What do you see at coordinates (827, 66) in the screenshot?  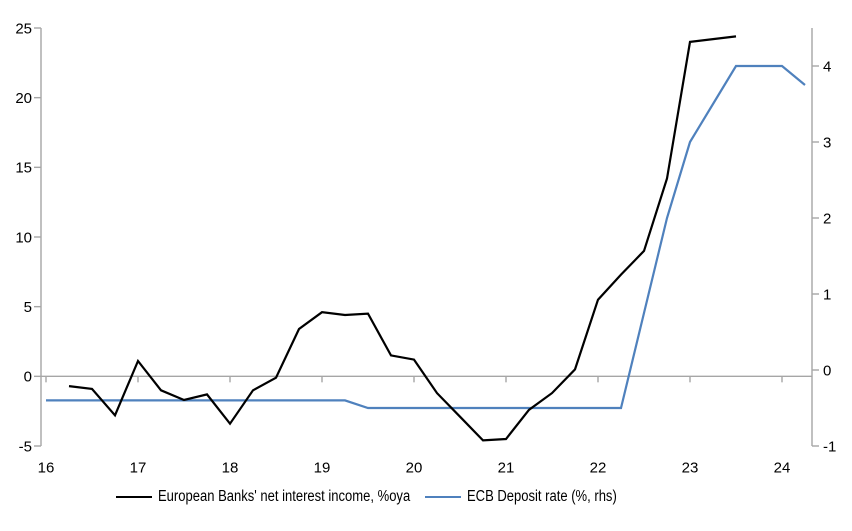 I see `right-axis-tick-label: 4` at bounding box center [827, 66].